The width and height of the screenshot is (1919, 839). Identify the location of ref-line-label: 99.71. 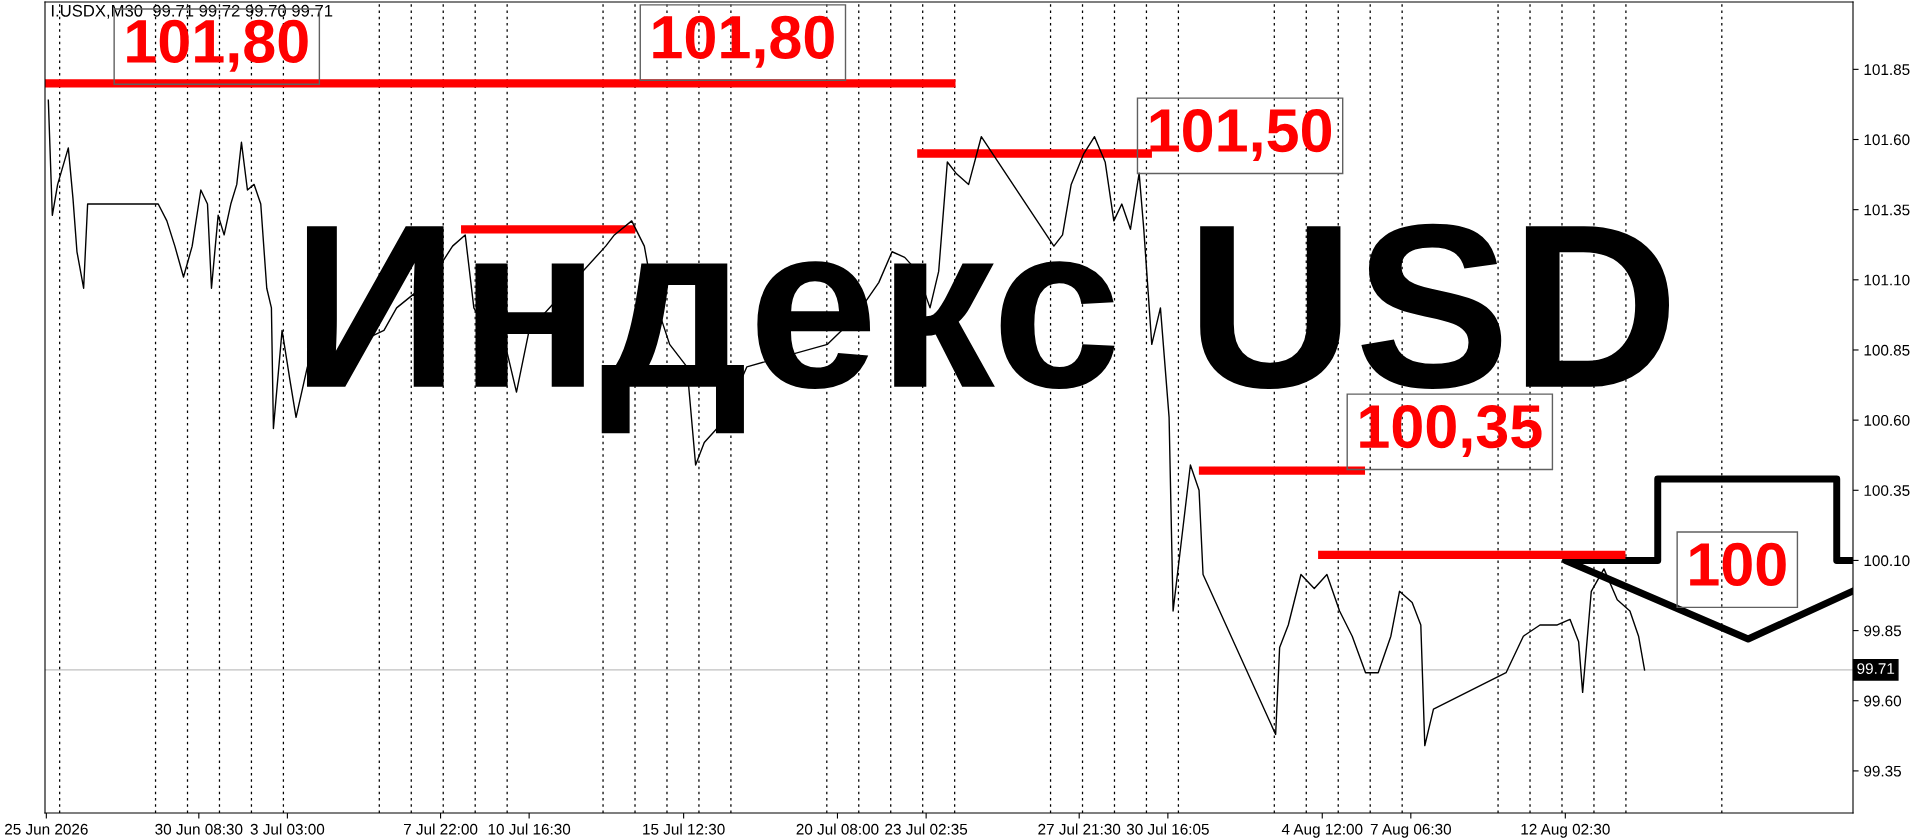
(1876, 668).